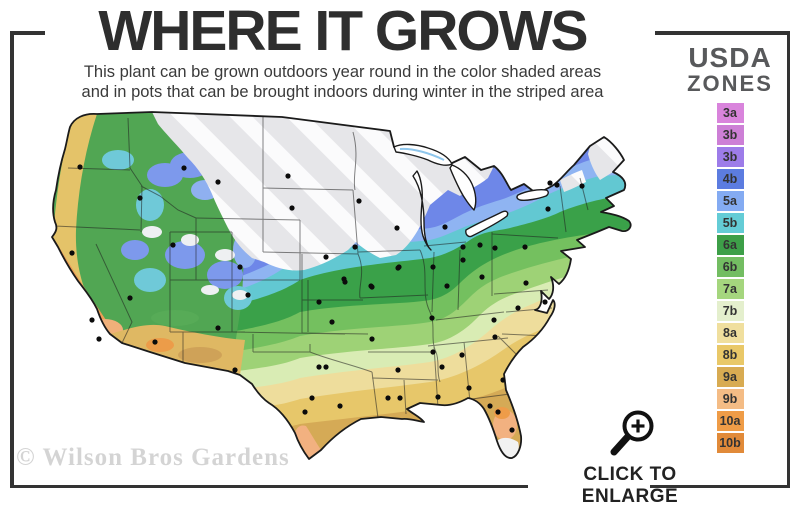 The height and width of the screenshot is (508, 800). I want to click on zone-swatch-9a-12: 9a, so click(730, 377).